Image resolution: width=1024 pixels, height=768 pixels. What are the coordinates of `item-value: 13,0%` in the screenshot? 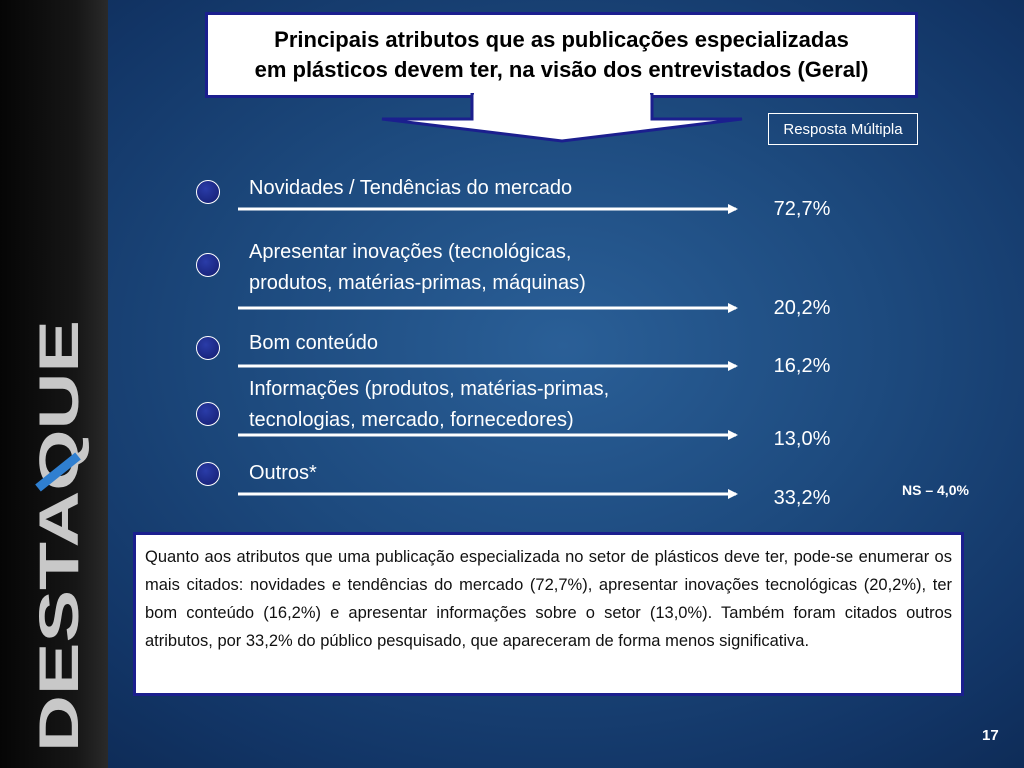 It's located at (802, 439).